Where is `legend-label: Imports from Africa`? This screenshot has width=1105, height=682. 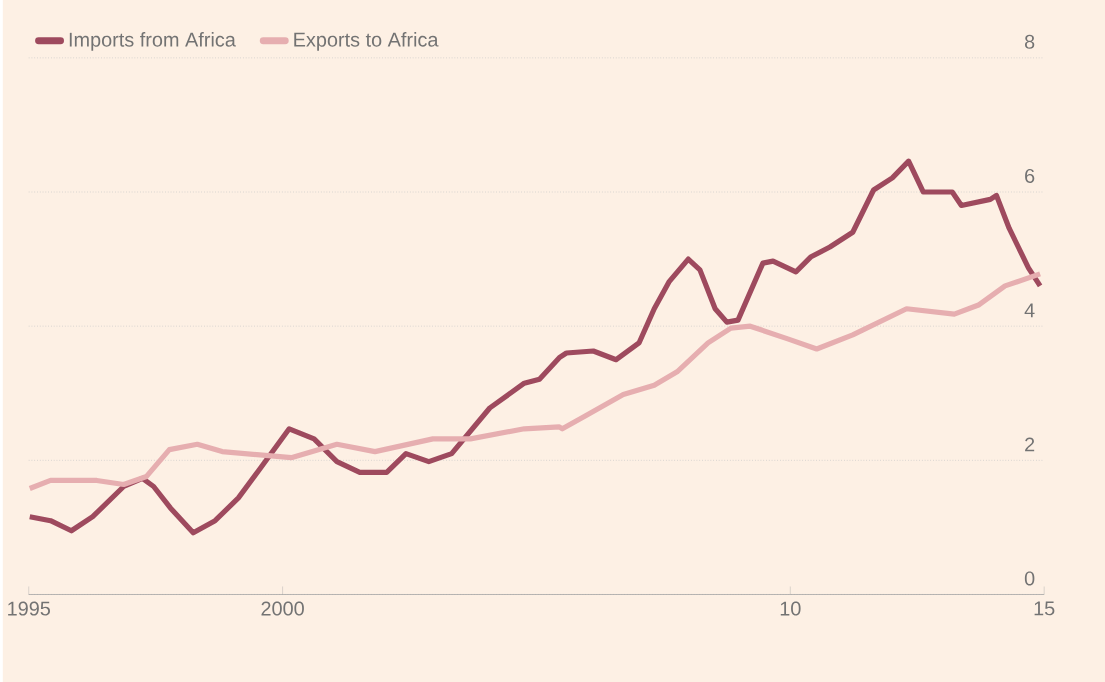 legend-label: Imports from Africa is located at coordinates (152, 41).